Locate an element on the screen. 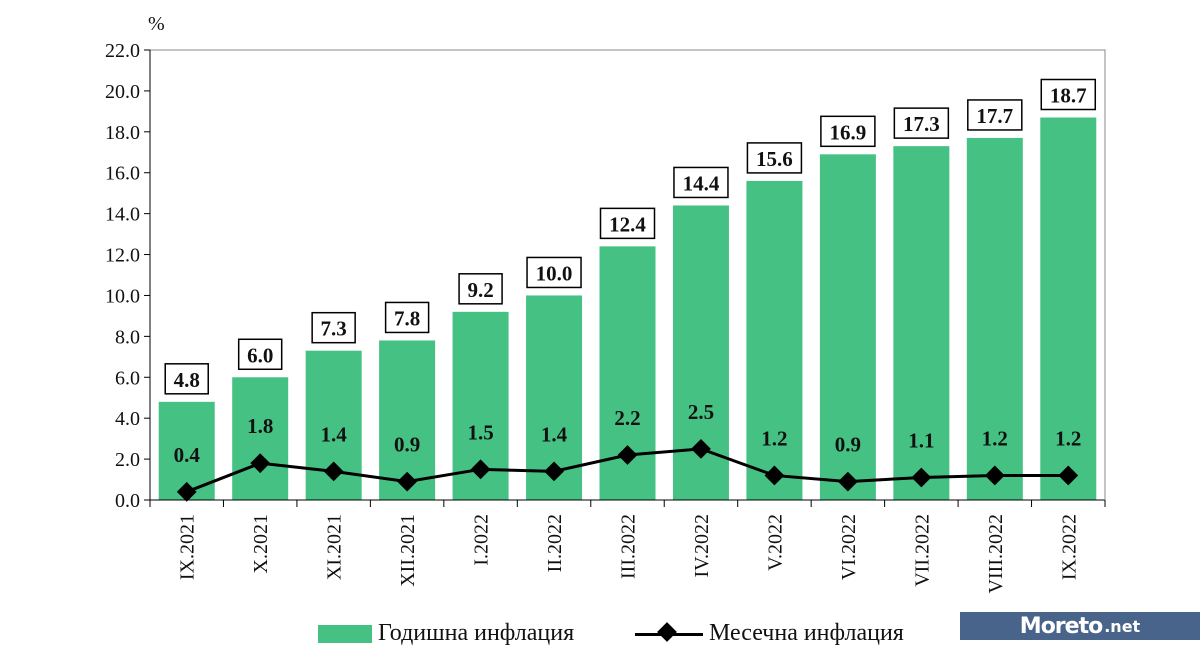  y-tick-label: 8.0 is located at coordinates (127, 337).